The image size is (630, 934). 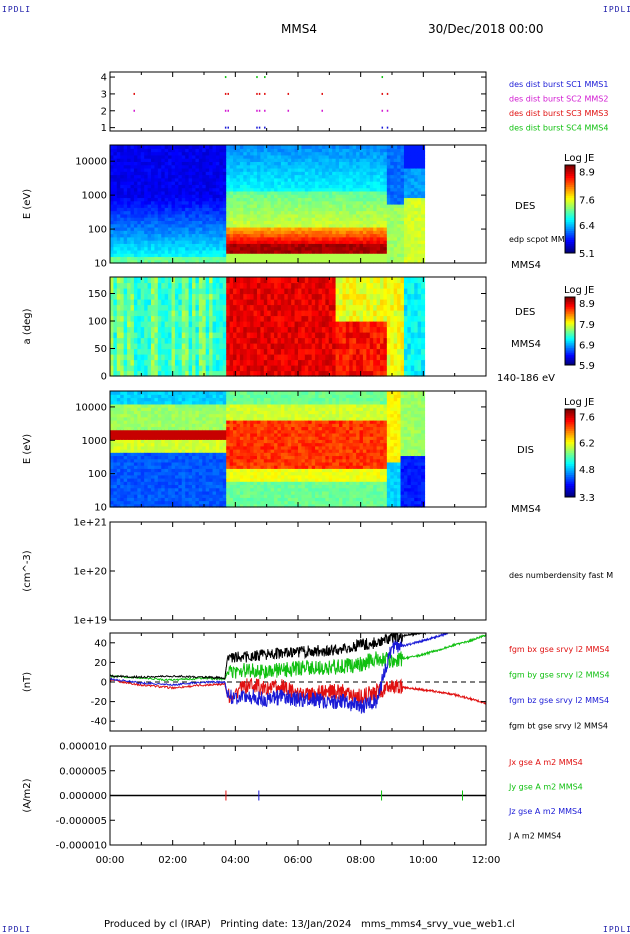 What do you see at coordinates (27, 204) in the screenshot?
I see `des-energy-ylabel: E (eV)` at bounding box center [27, 204].